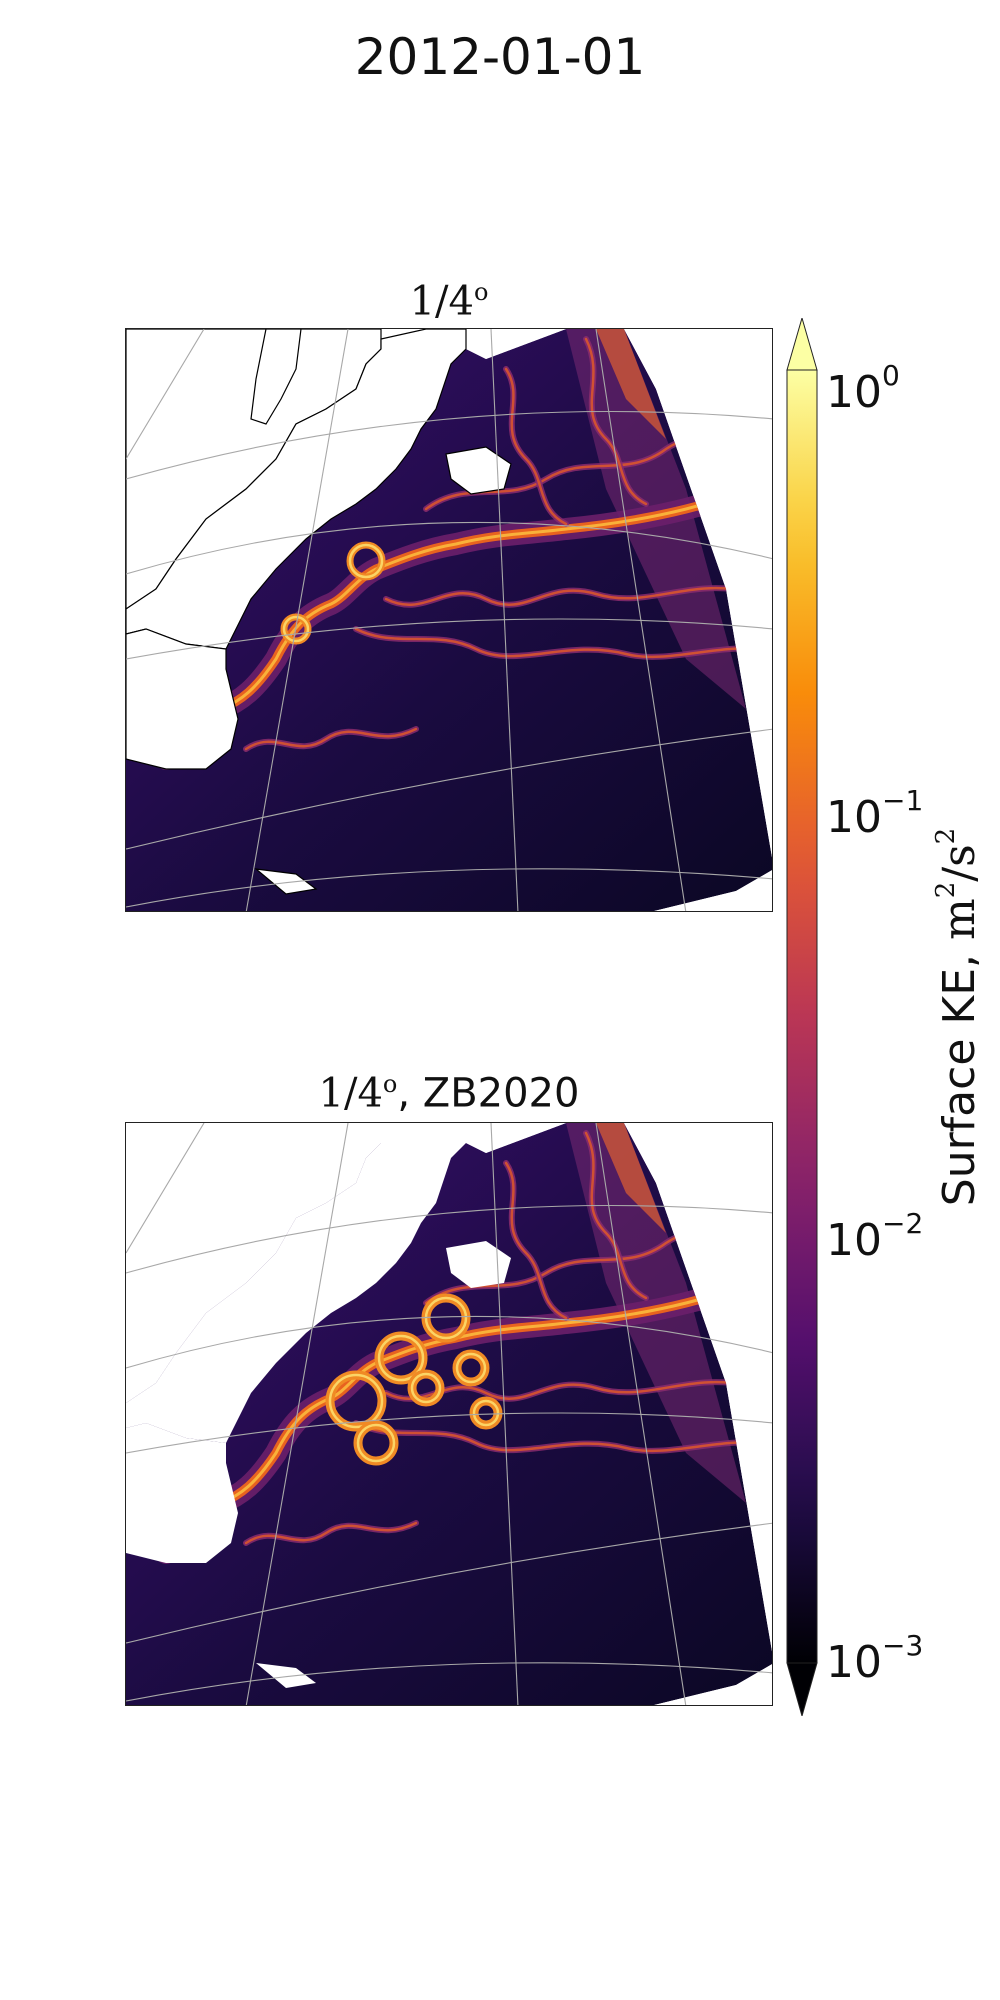 Image resolution: width=1000 pixels, height=2000 pixels. Describe the element at coordinates (875, 1236) in the screenshot. I see `colorbar-tick-1e-2: 10⁻²` at that location.